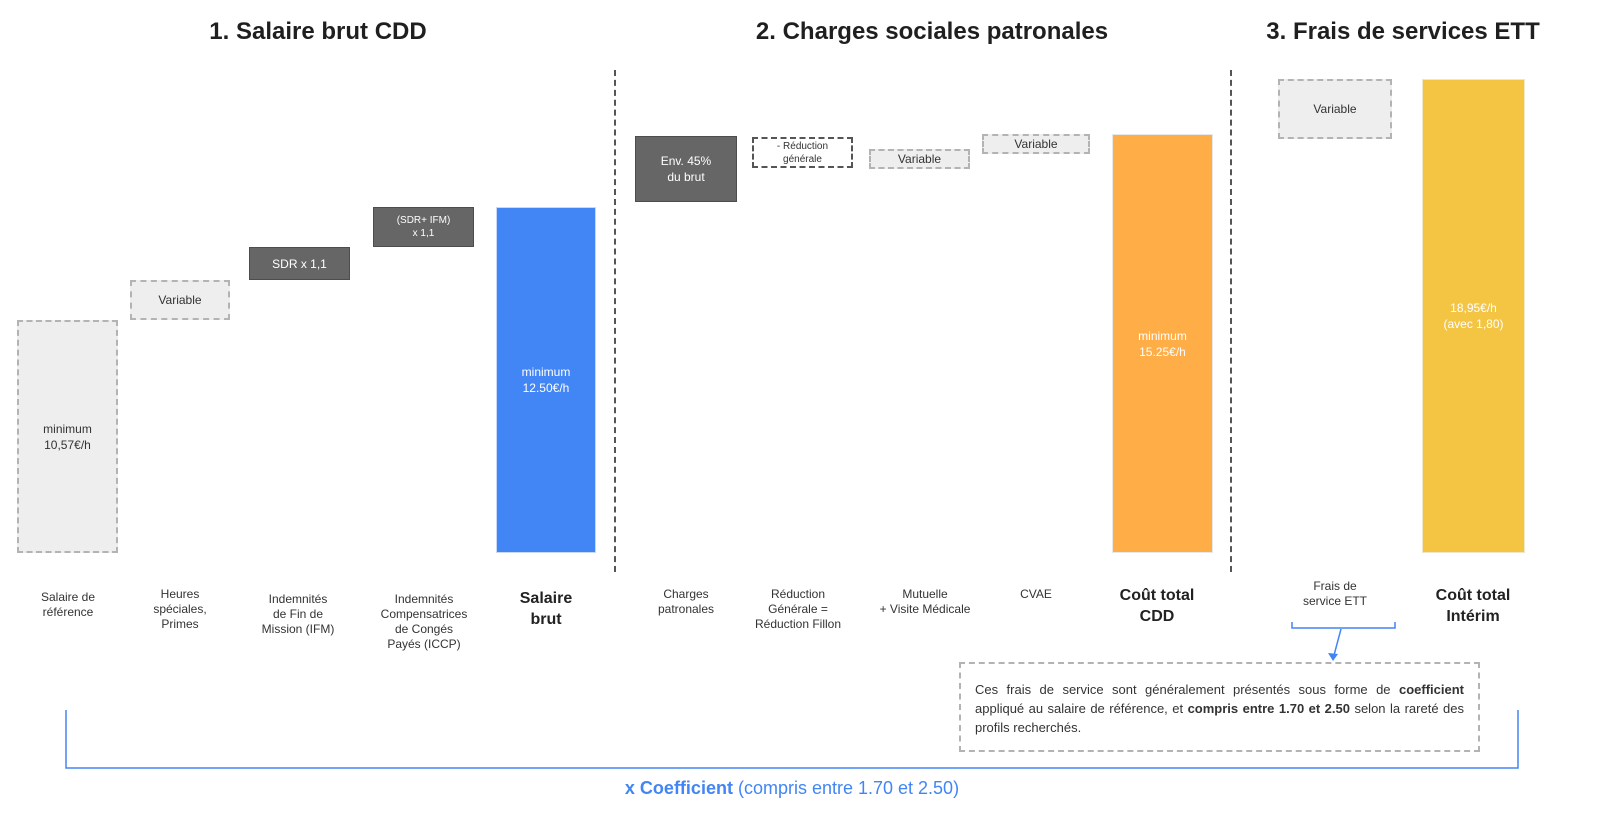 This screenshot has height=828, width=1600. Describe the element at coordinates (1473, 606) in the screenshot. I see `label-cout-total-interim: Coût total Intérim` at that location.